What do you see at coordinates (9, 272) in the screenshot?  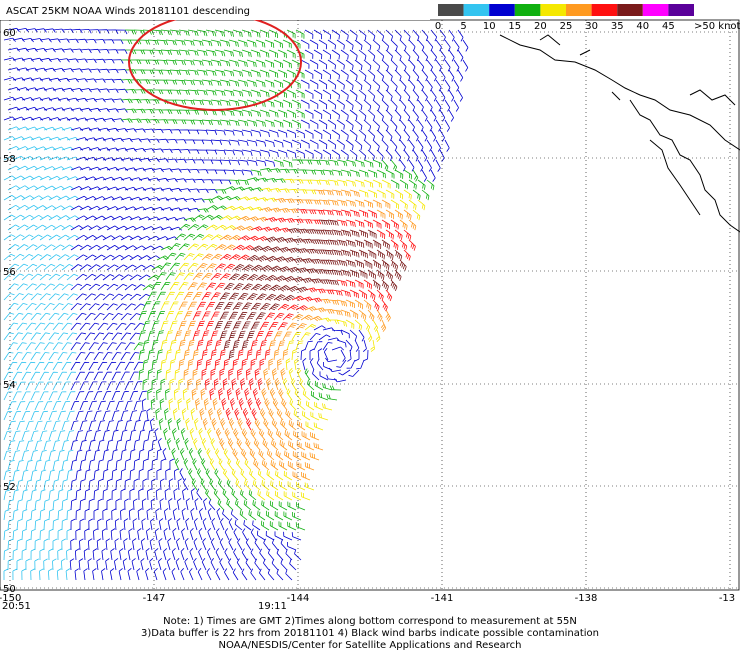 I see `lat-label: 56` at bounding box center [9, 272].